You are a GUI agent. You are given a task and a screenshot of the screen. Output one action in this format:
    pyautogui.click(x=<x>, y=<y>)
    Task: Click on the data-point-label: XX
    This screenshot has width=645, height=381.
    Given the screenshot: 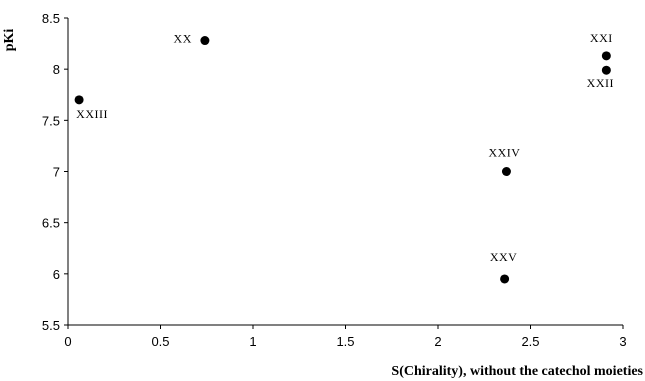 What is the action you would take?
    pyautogui.click(x=183, y=39)
    